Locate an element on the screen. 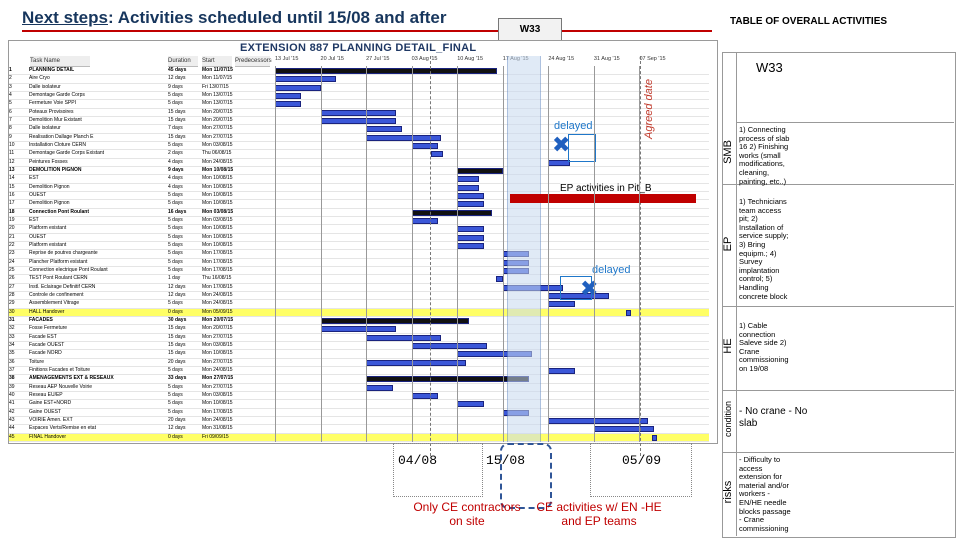  delay-cross-icon: ✖ is located at coordinates (561, 144).